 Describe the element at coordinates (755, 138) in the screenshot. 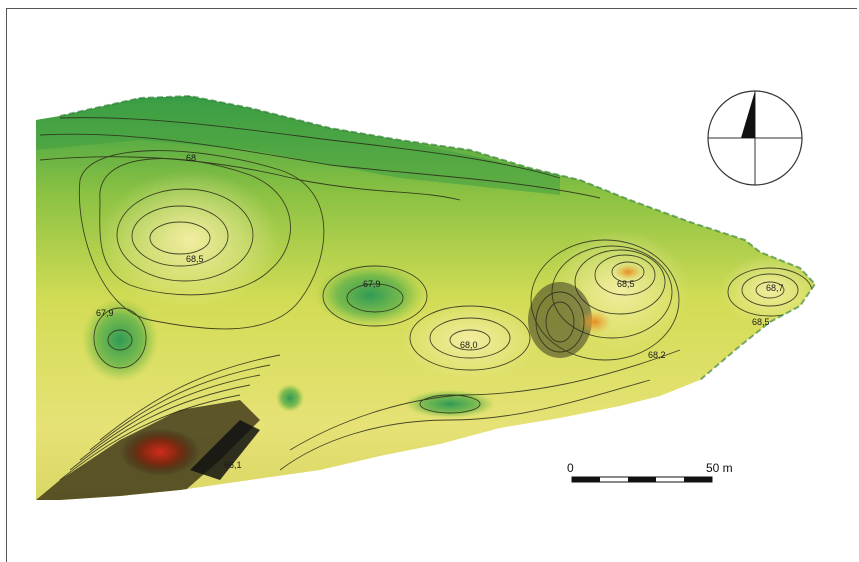

I see `north-arrow-icon` at that location.